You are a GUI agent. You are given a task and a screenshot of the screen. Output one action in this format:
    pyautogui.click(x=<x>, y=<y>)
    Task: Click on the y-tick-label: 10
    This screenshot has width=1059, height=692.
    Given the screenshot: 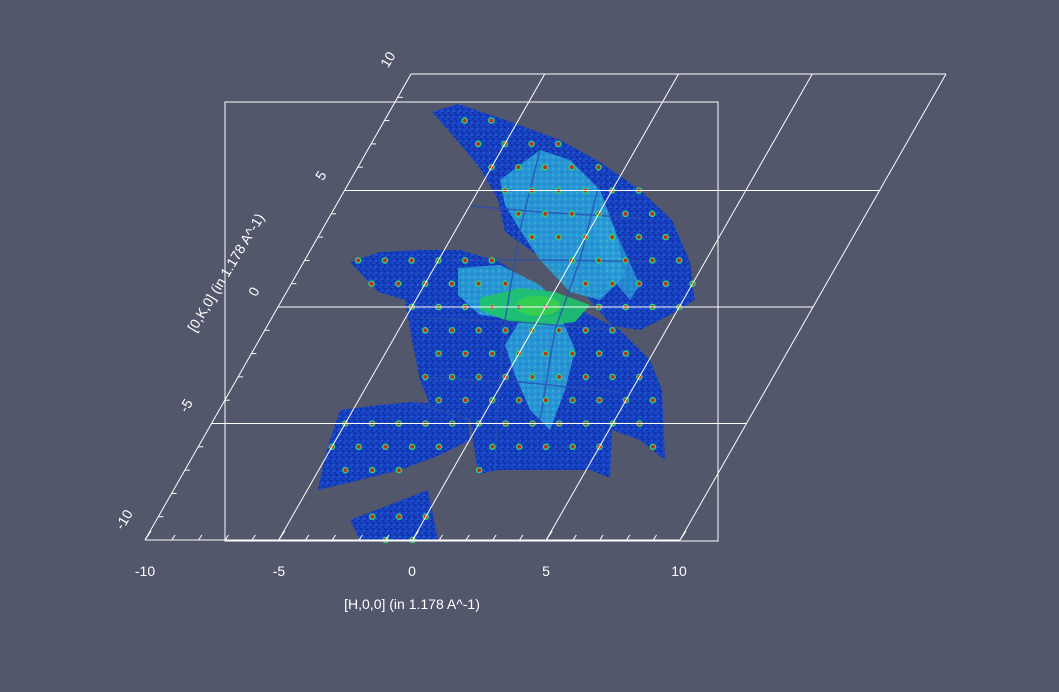 What is the action you would take?
    pyautogui.click(x=388, y=59)
    